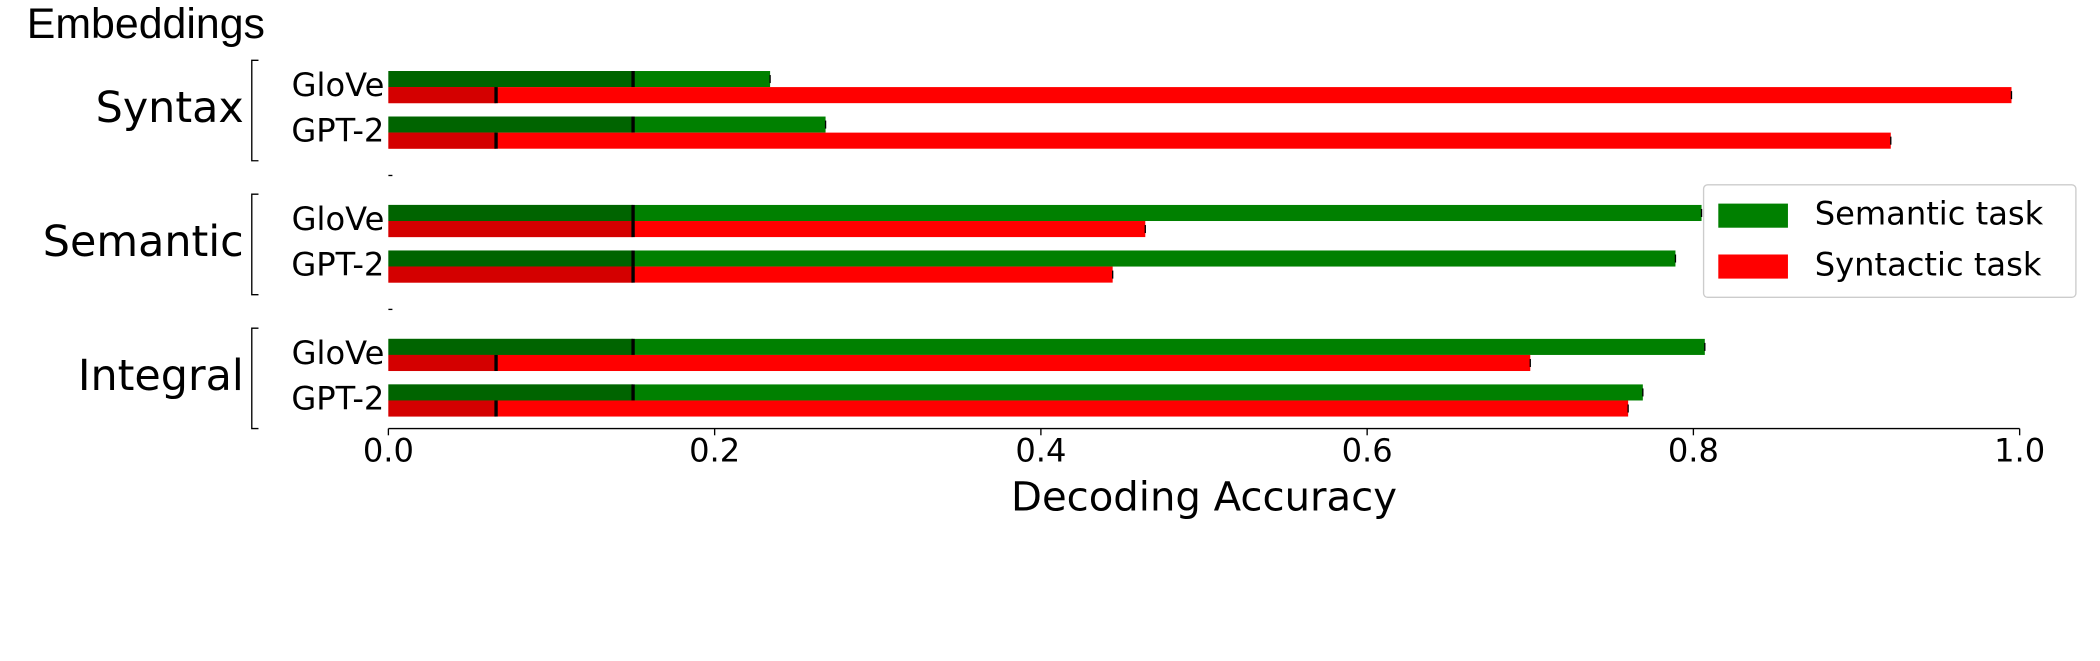  What do you see at coordinates (388, 451) in the screenshot?
I see `x-tick-label: 0.0` at bounding box center [388, 451].